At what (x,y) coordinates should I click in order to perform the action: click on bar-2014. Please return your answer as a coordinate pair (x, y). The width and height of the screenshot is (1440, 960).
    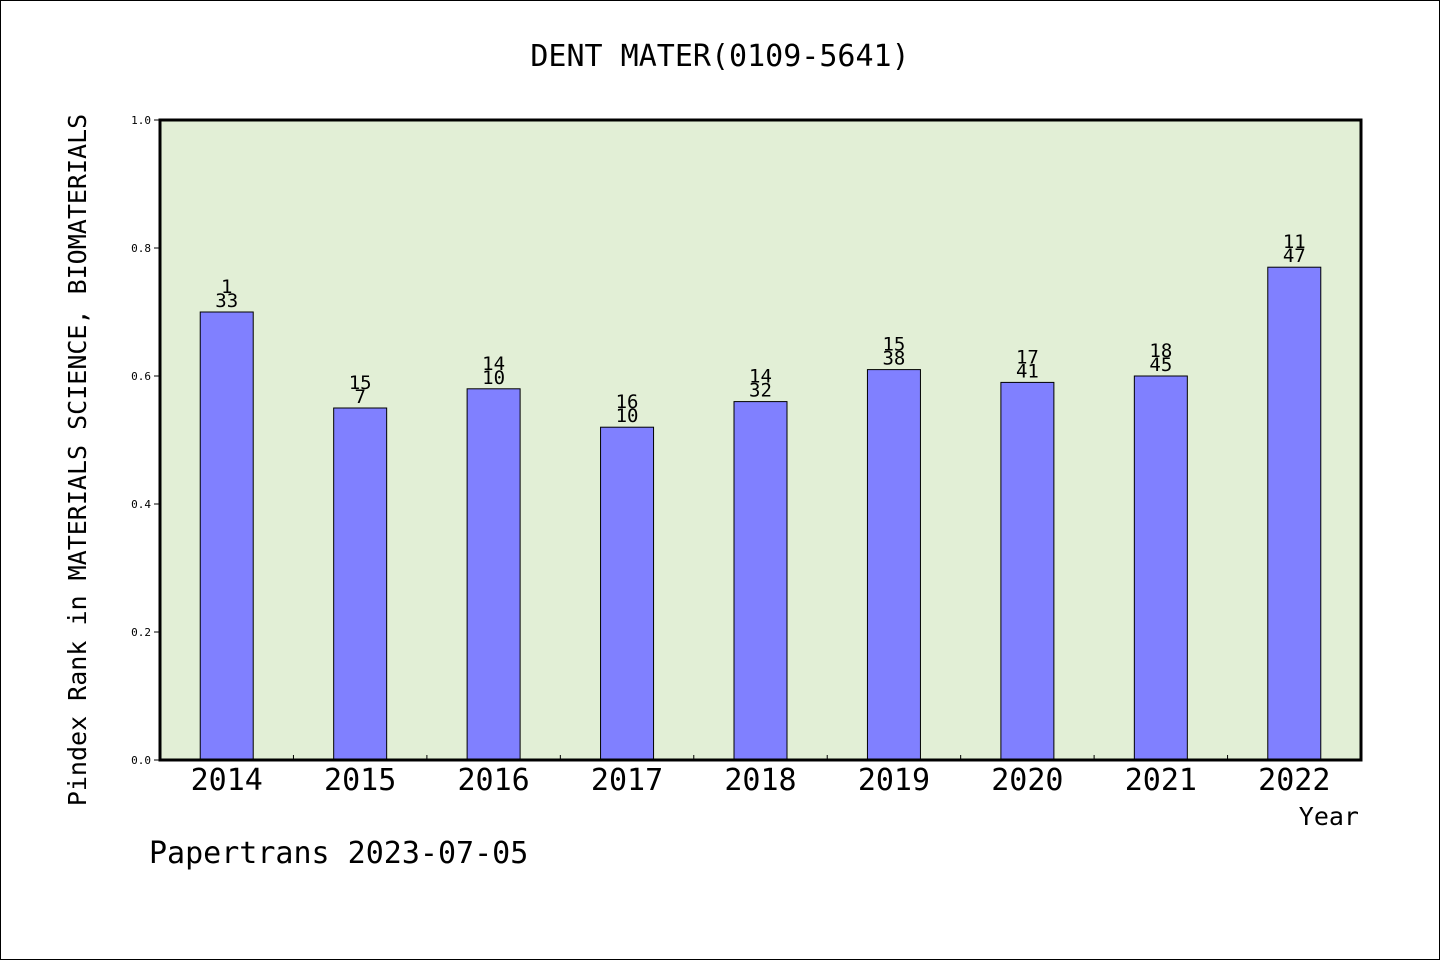
    Looking at the image, I should click on (226, 536).